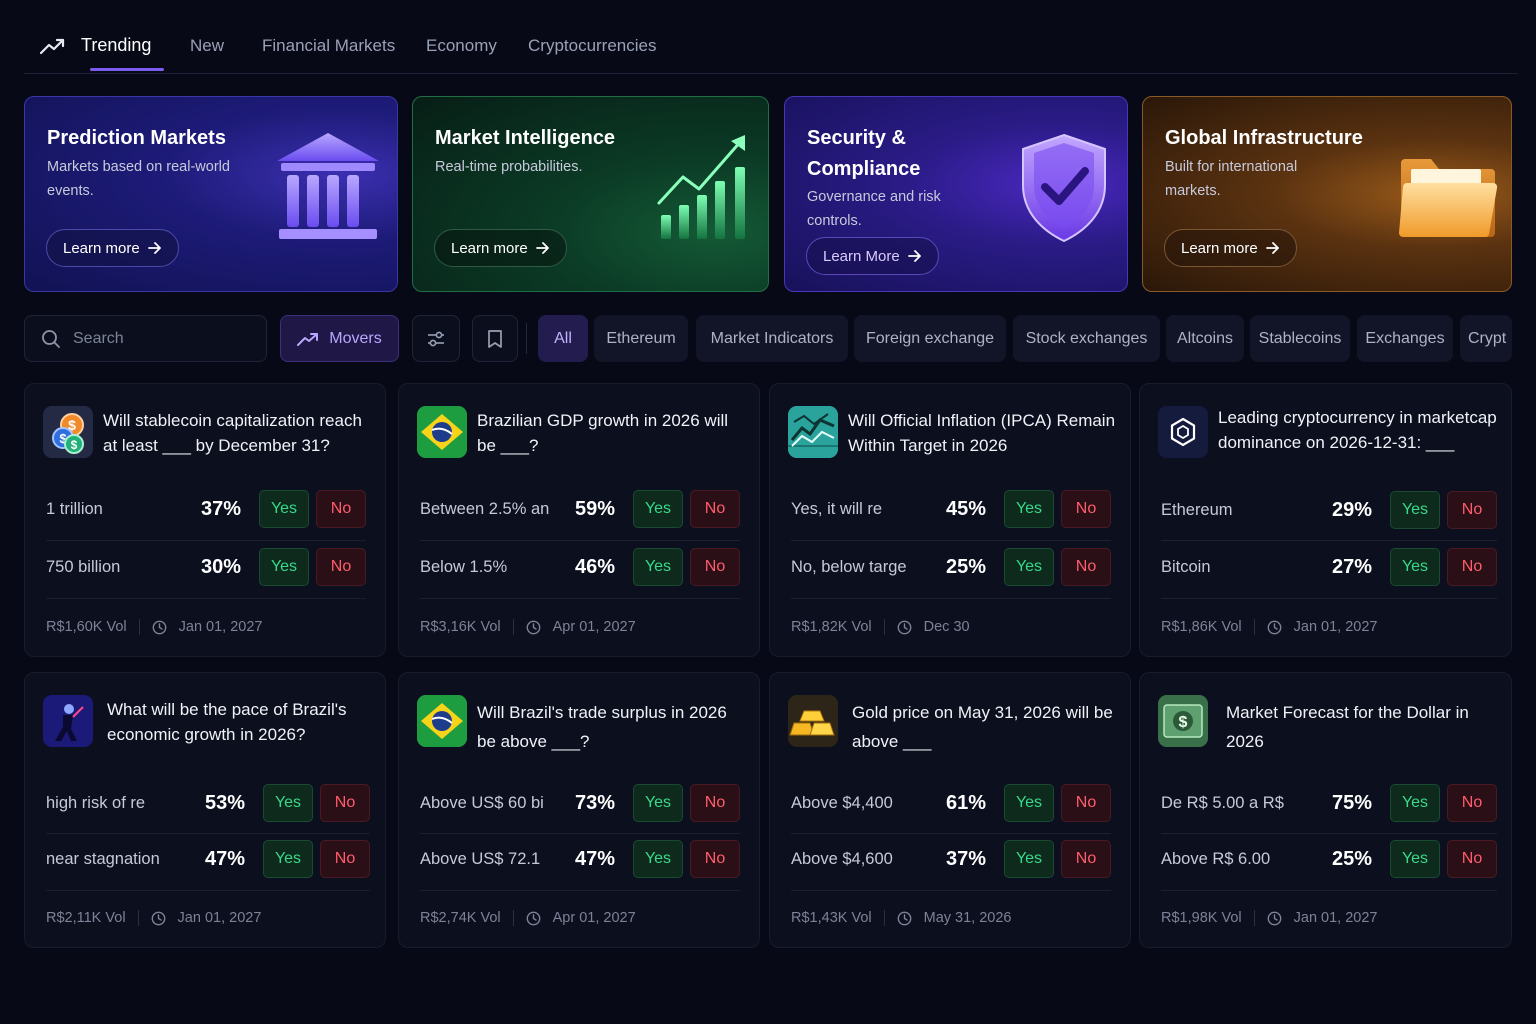  What do you see at coordinates (563, 338) in the screenshot?
I see `chip-all: All` at bounding box center [563, 338].